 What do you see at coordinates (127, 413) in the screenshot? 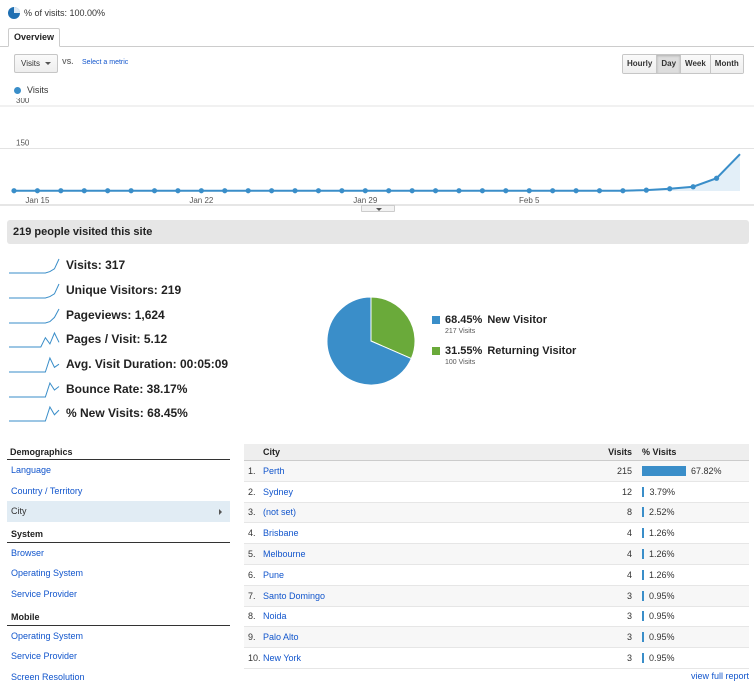
I see `metric-label: % New Visits: 68.45%` at bounding box center [127, 413].